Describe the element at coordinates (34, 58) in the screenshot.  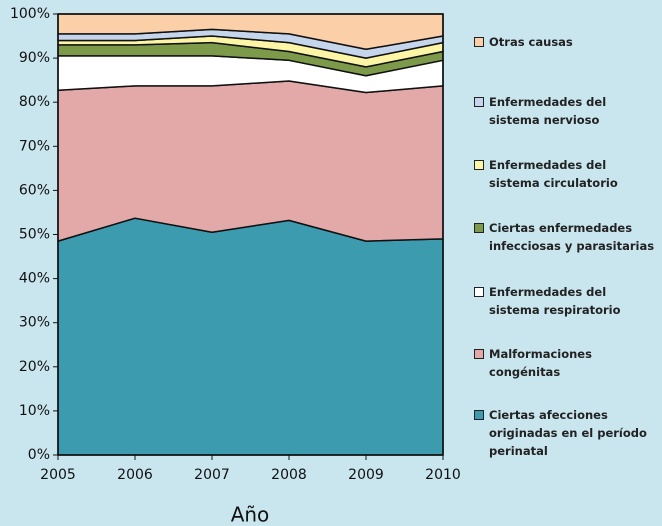
I see `y-tick-label: 90%` at that location.